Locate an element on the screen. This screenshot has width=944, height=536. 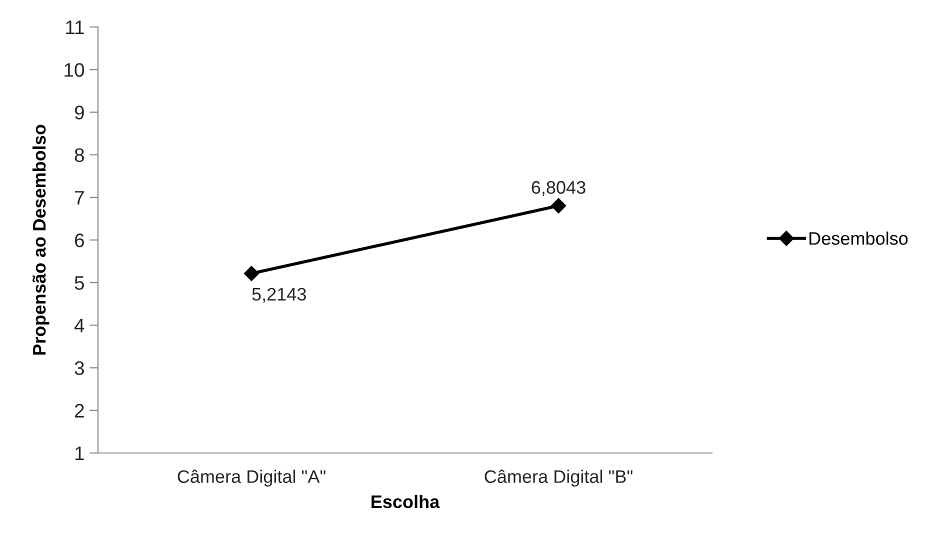
x-tick-label: Câmera Digital "A" is located at coordinates (252, 478).